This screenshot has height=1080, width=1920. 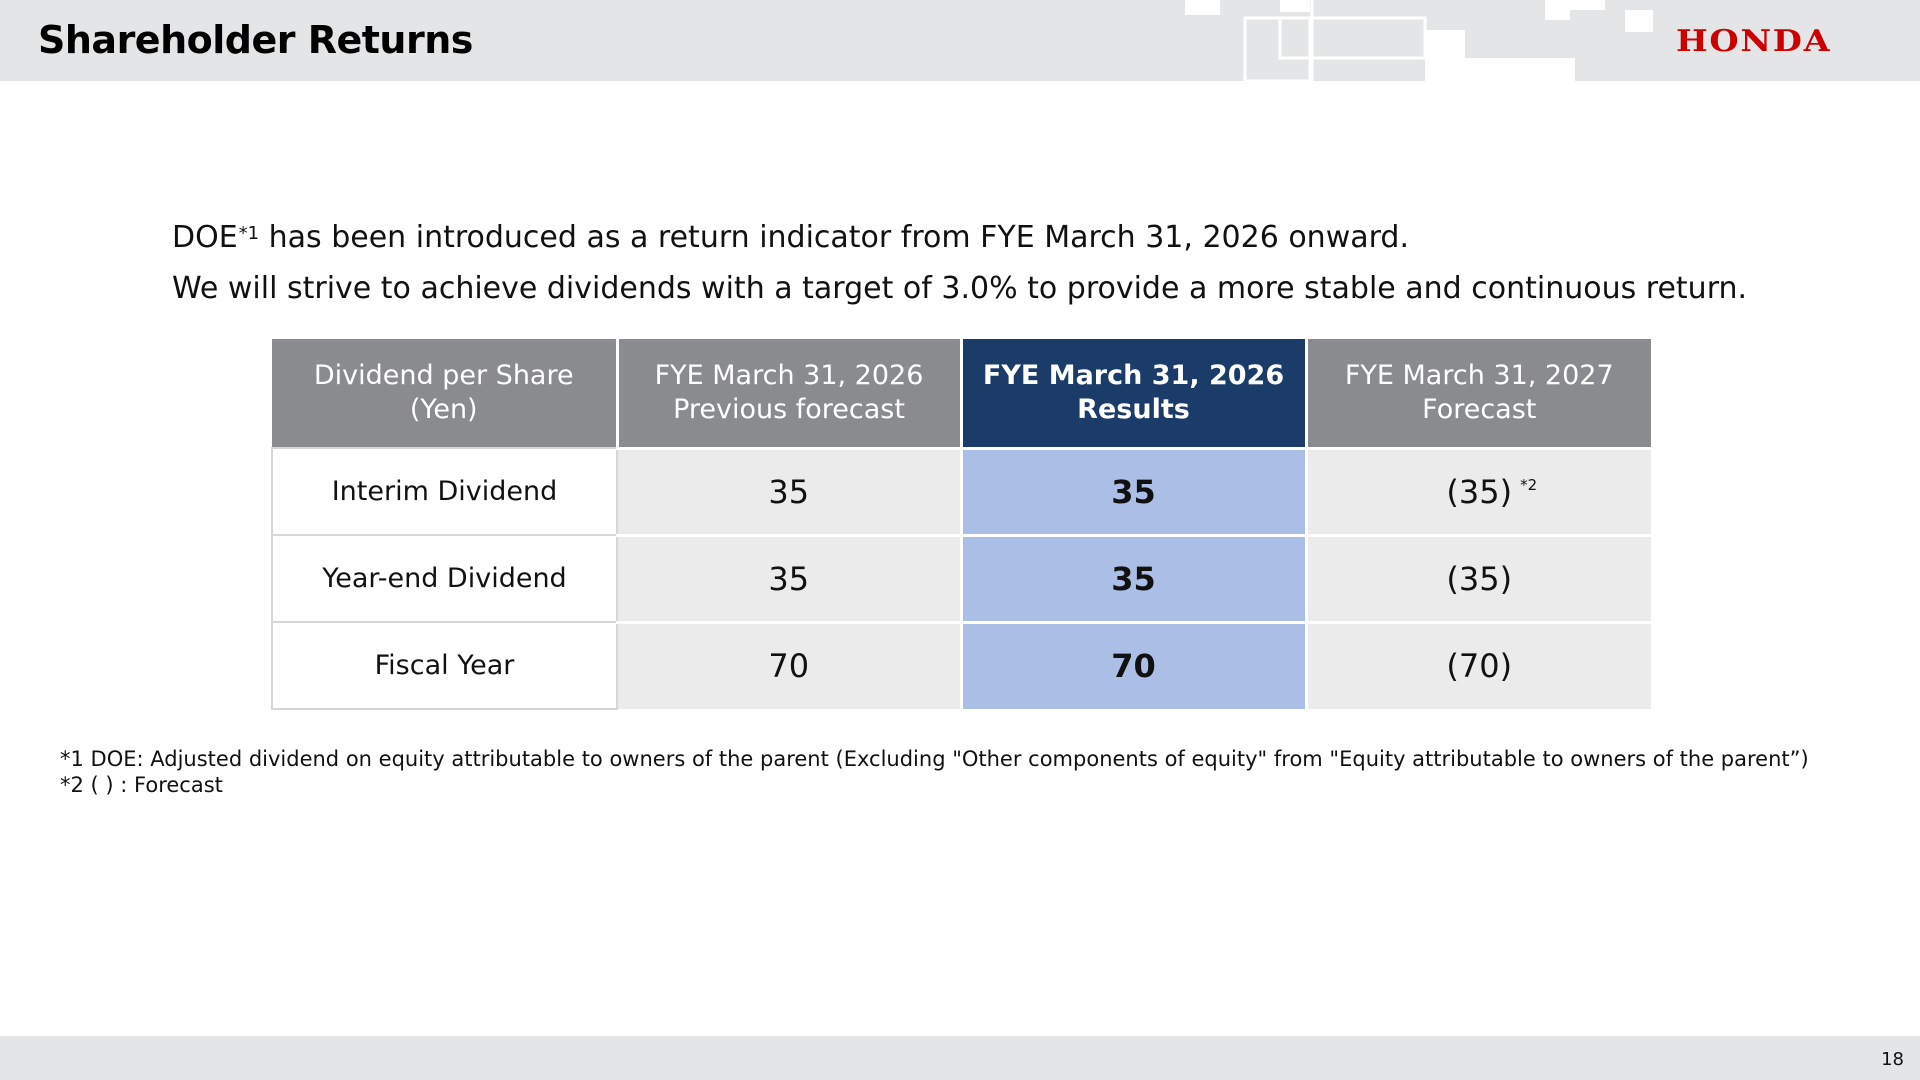 I want to click on header-previous-forecast: FYE March 31, 2026 Previous forecast, so click(x=790, y=393).